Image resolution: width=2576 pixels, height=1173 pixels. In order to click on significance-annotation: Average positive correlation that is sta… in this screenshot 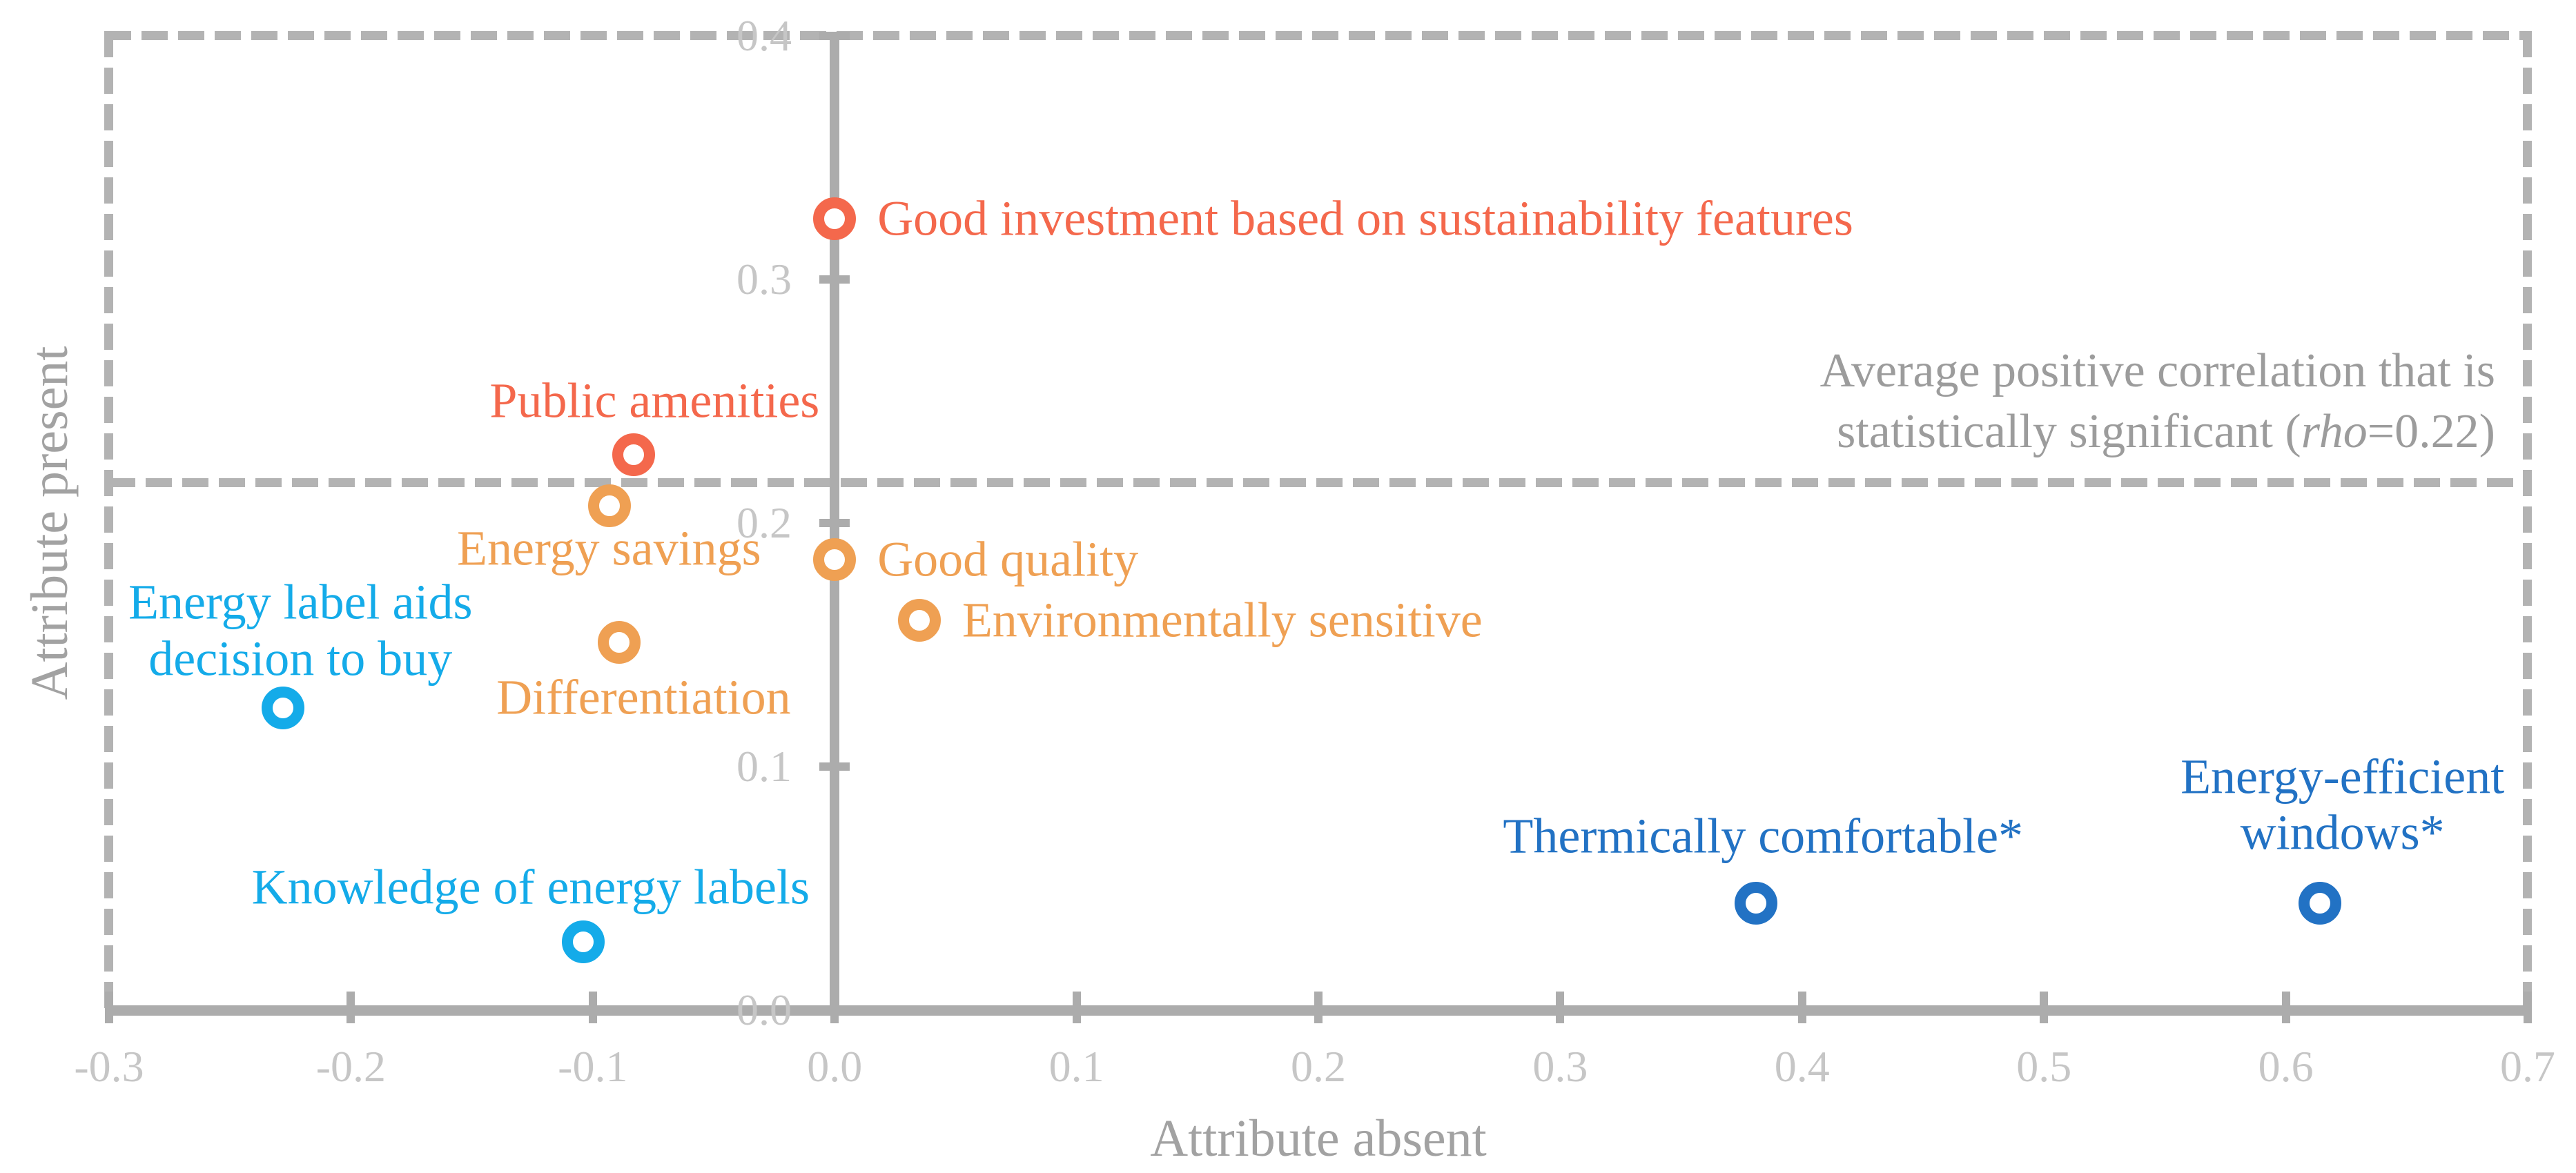, I will do `click(2157, 401)`.